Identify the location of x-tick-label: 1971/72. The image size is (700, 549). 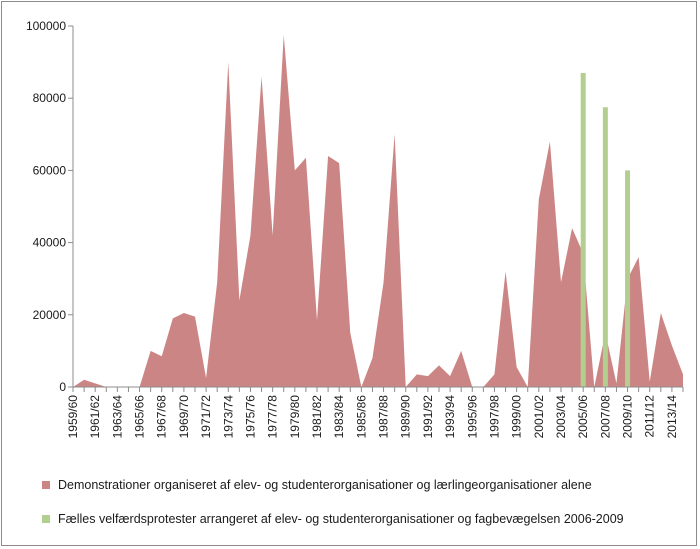
(206, 417).